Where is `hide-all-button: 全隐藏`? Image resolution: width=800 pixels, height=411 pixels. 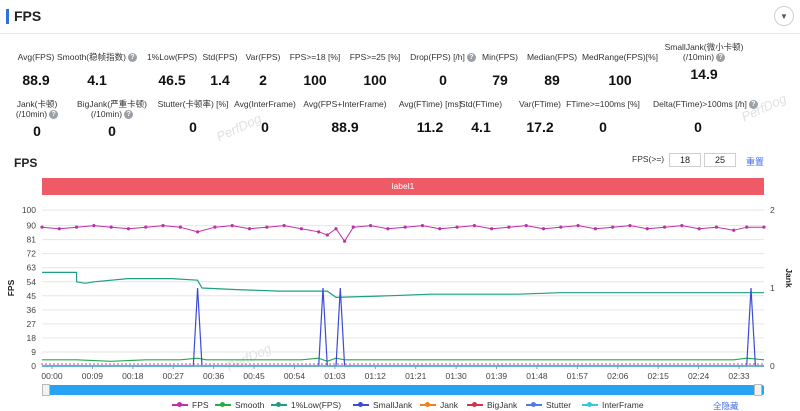
hide-all-button: 全隐藏 is located at coordinates (726, 406).